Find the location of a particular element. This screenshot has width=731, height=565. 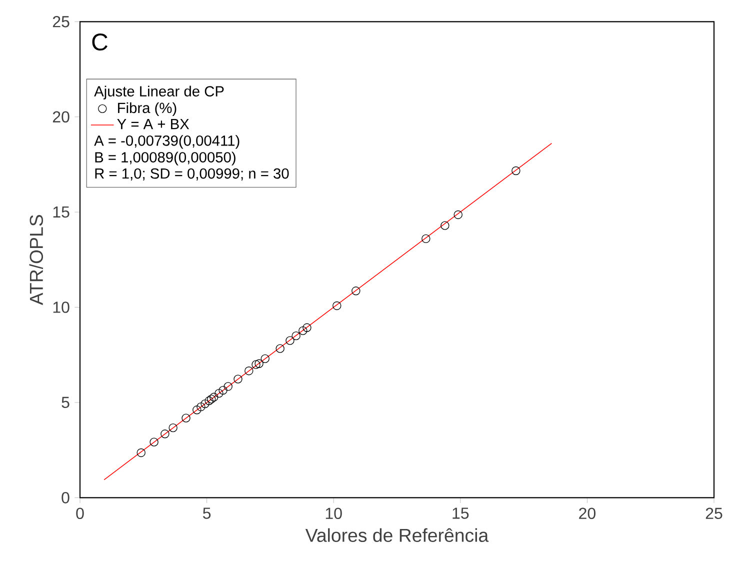

y-tick-label: 20 is located at coordinates (61, 117).